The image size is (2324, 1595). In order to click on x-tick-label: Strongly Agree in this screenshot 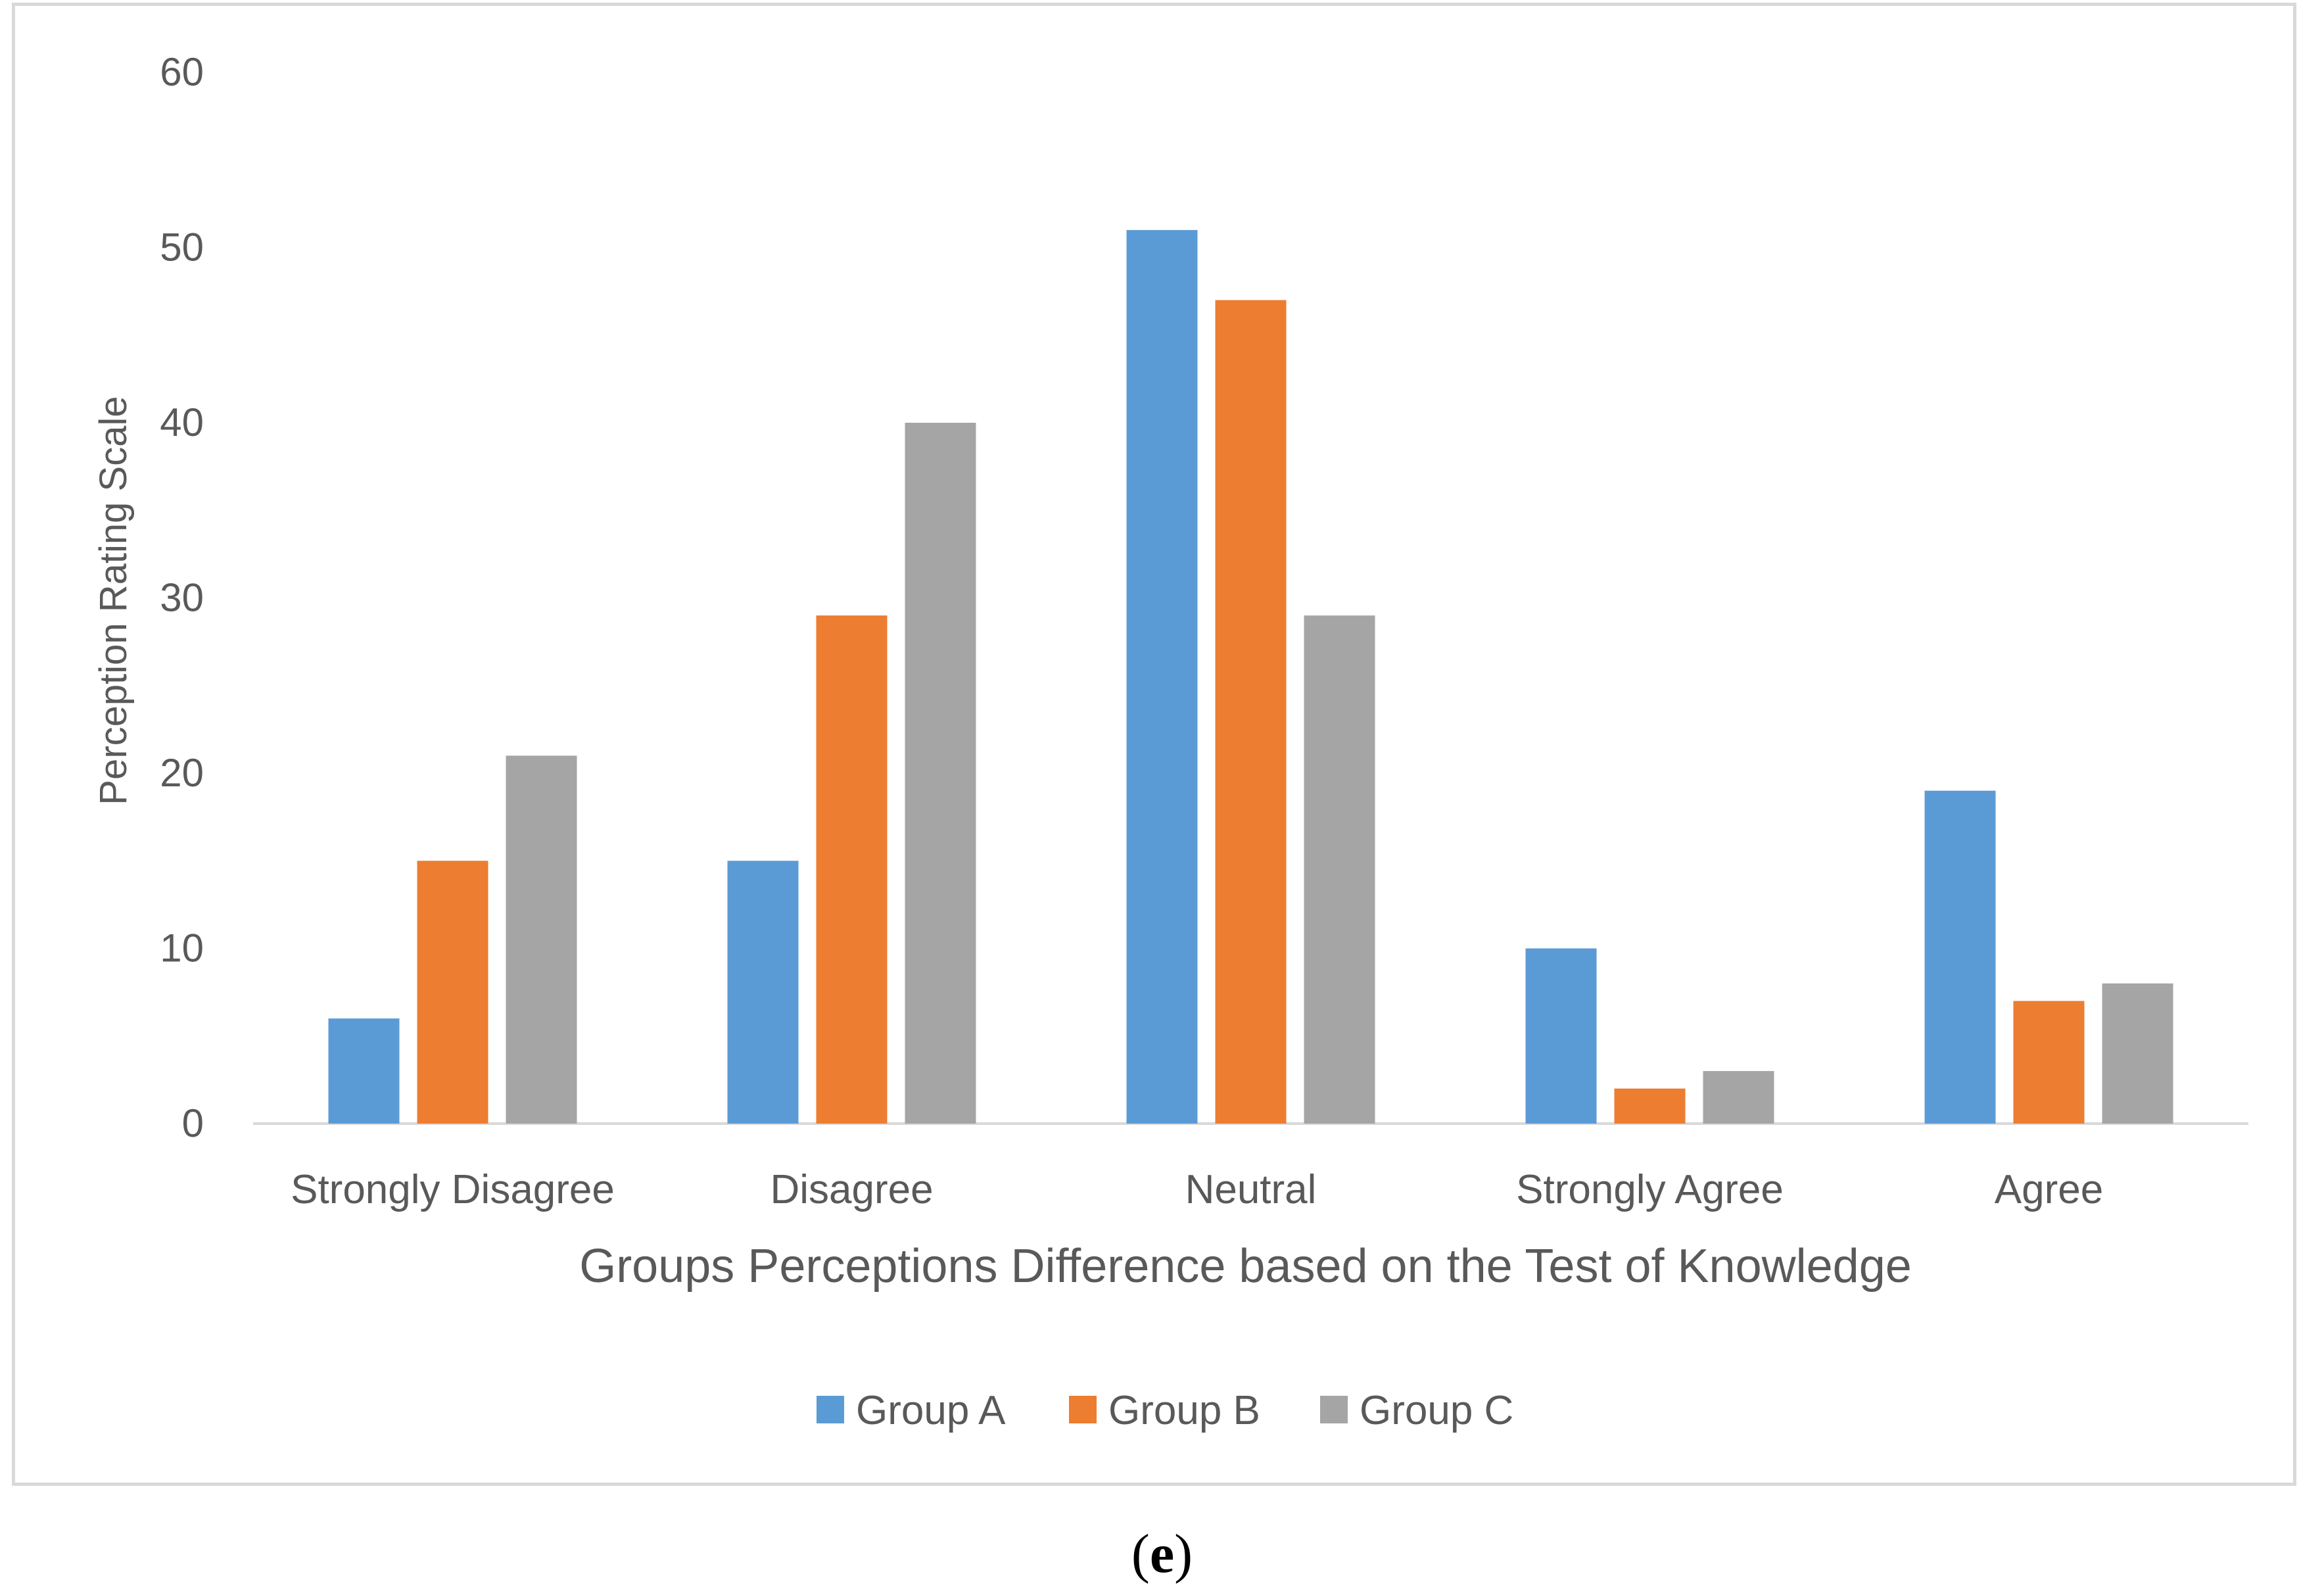, I will do `click(1650, 1189)`.